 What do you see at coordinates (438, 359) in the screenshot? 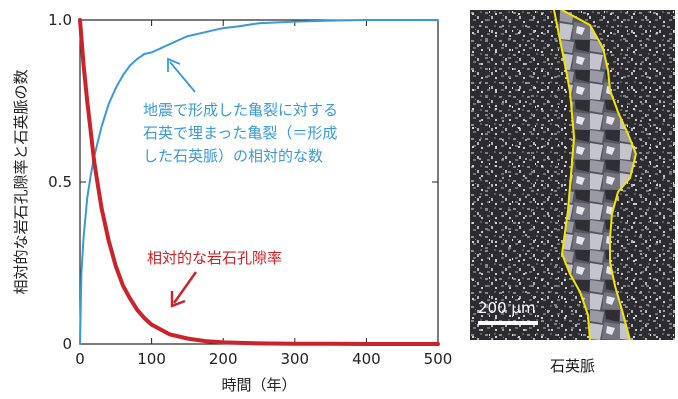
I see `x-tick-label: 500` at bounding box center [438, 359].